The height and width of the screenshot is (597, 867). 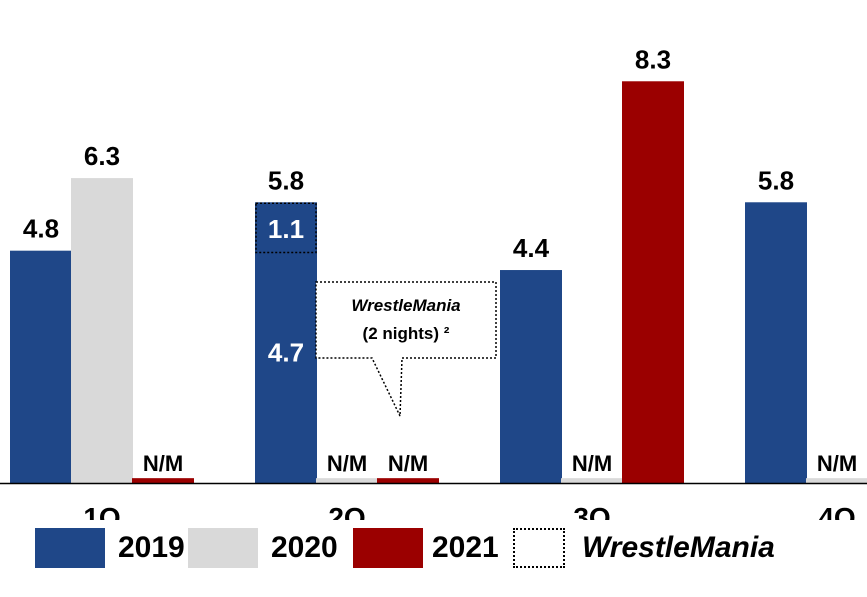 I want to click on bar-2019-3q, so click(x=531, y=376).